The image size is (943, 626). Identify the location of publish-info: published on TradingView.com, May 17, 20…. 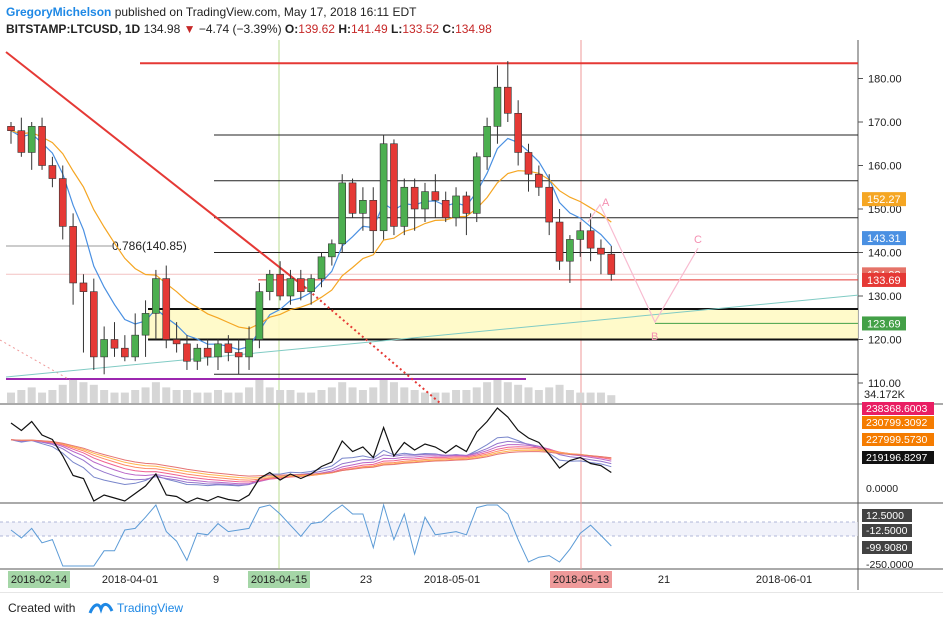
(265, 12).